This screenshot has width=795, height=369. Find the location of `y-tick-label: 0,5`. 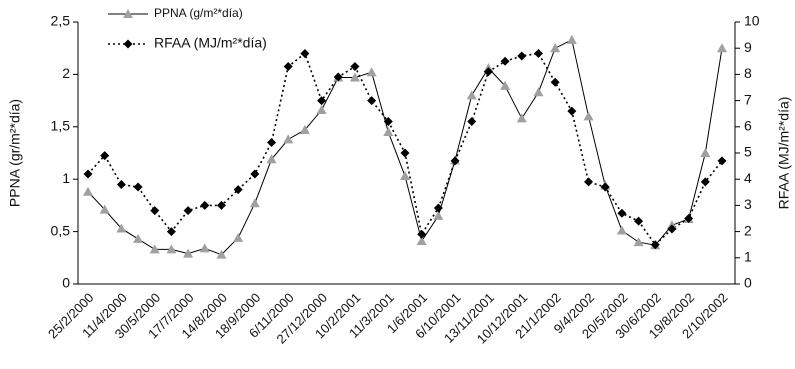

y-tick-label: 0,5 is located at coordinates (61, 230).